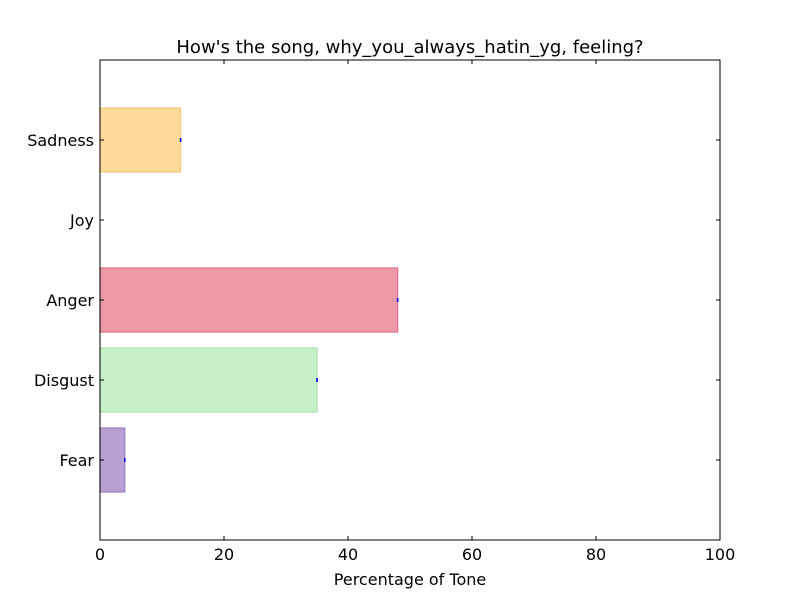 The width and height of the screenshot is (800, 600). What do you see at coordinates (224, 554) in the screenshot?
I see `x-tick-label: 20` at bounding box center [224, 554].